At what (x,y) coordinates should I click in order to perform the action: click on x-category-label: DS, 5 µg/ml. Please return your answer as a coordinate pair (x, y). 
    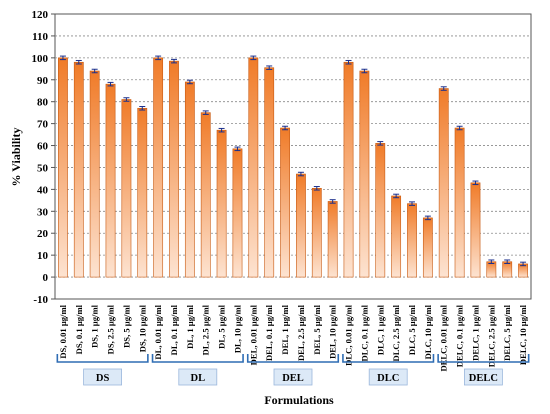
    Looking at the image, I should click on (126, 326).